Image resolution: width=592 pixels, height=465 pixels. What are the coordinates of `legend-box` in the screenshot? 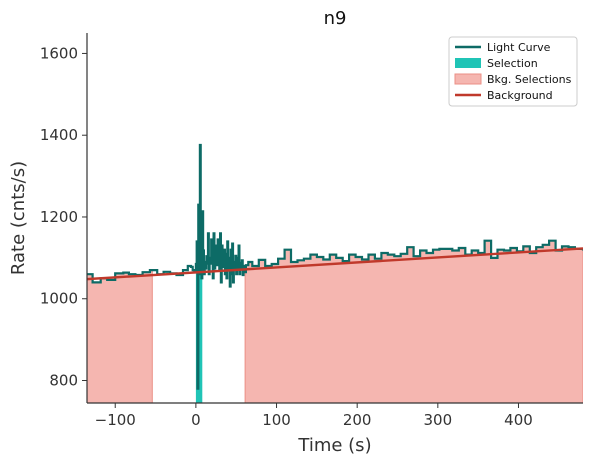 It's located at (513, 71).